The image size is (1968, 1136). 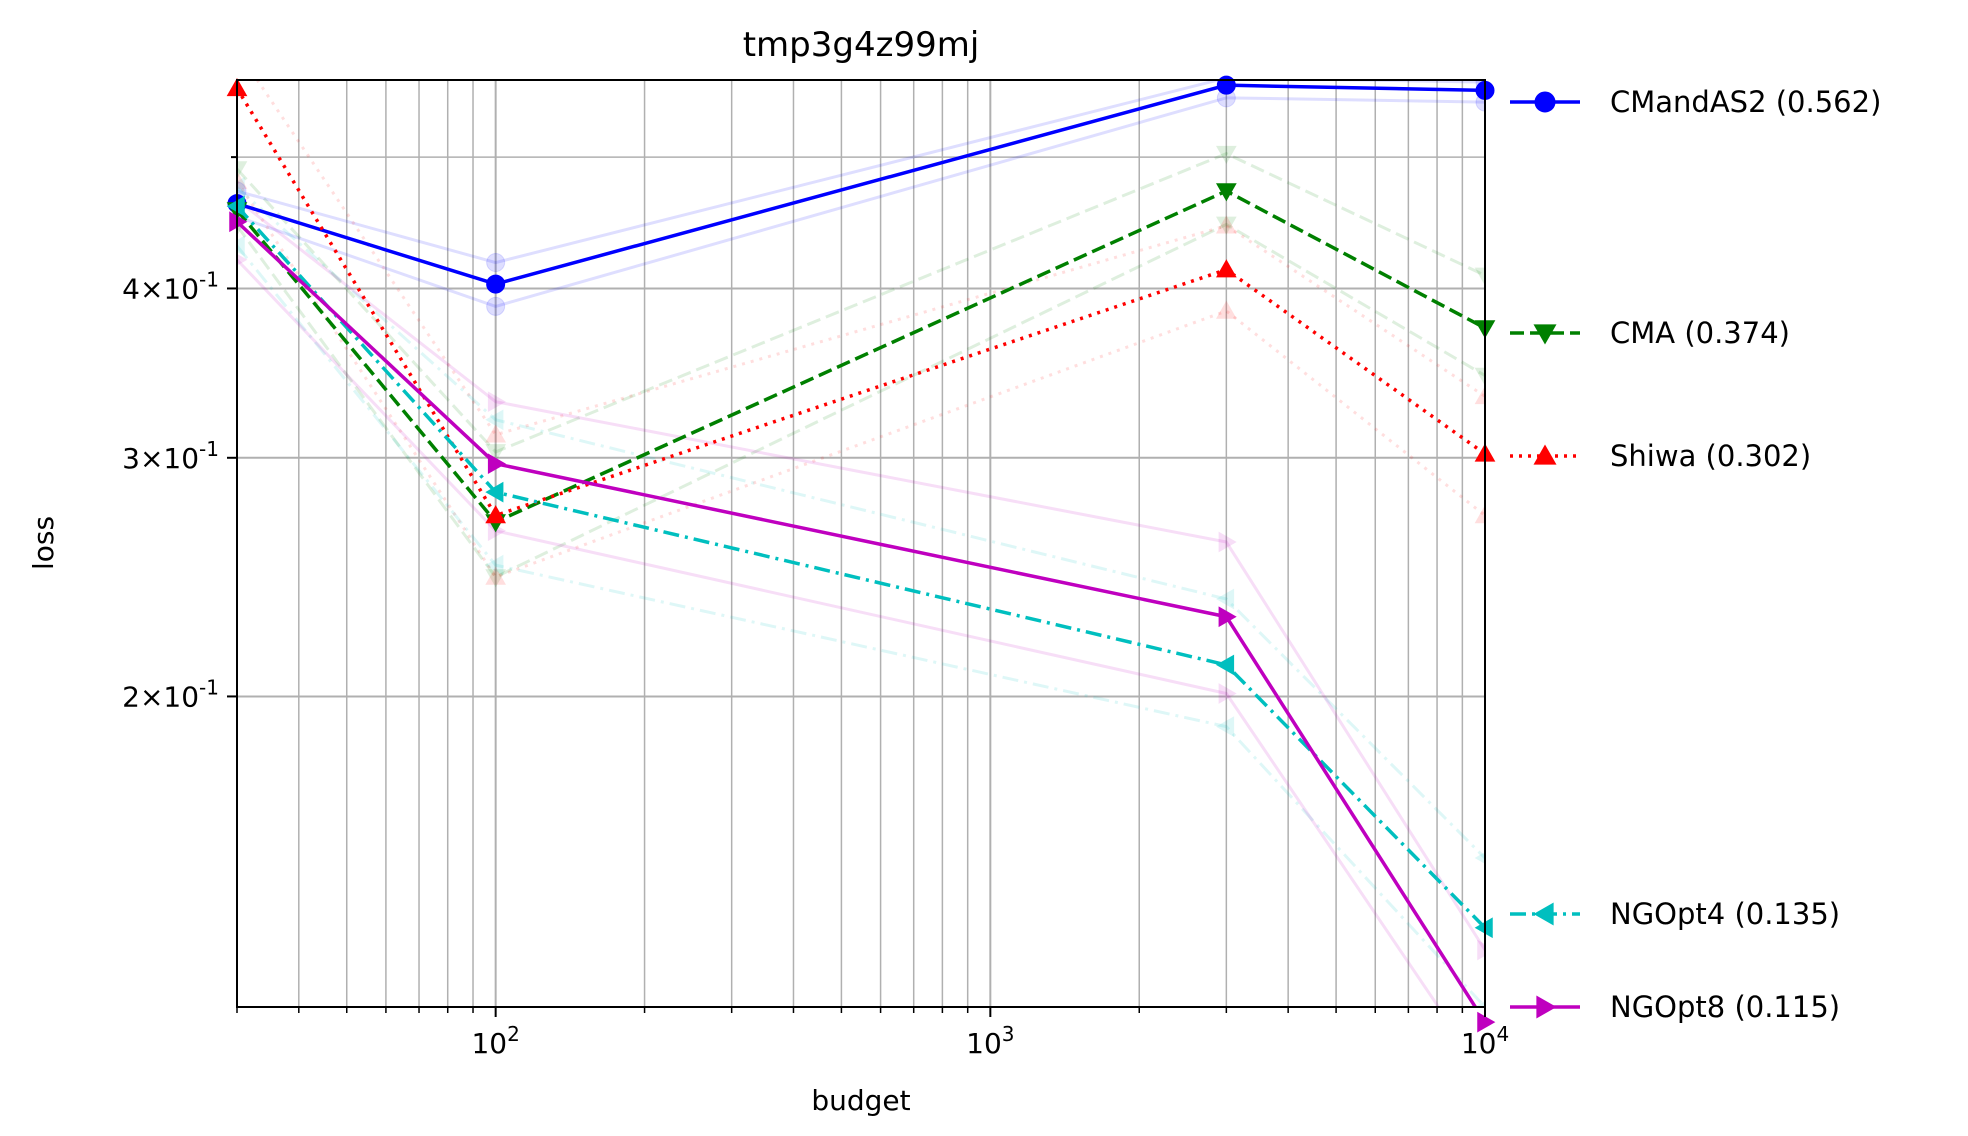 I want to click on legend-label: CMandAS2 (0.562), so click(x=1745, y=102).